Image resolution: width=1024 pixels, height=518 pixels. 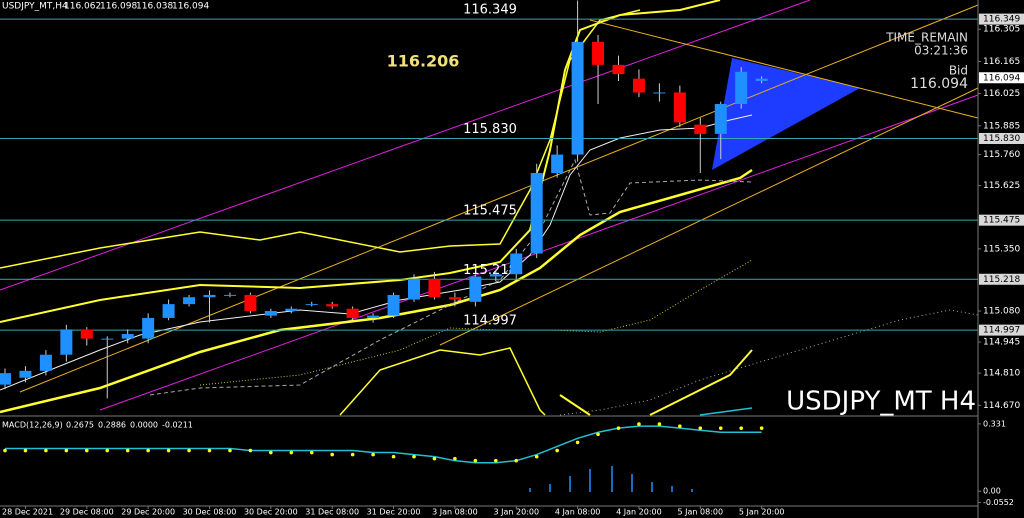 I want to click on time-remain-label: TIME_REMAIN, so click(x=926, y=38).